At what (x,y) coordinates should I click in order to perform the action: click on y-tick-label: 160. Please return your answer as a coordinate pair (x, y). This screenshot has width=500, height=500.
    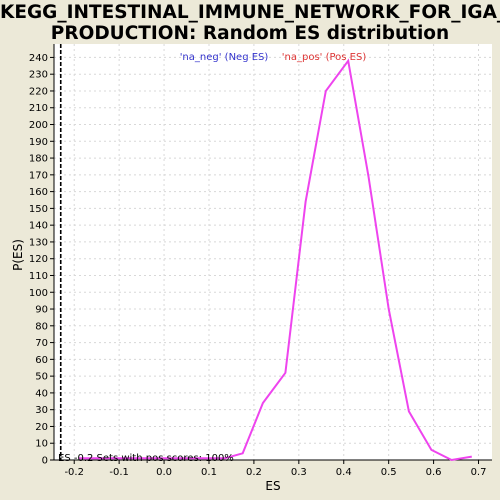
    Looking at the image, I should click on (38, 192).